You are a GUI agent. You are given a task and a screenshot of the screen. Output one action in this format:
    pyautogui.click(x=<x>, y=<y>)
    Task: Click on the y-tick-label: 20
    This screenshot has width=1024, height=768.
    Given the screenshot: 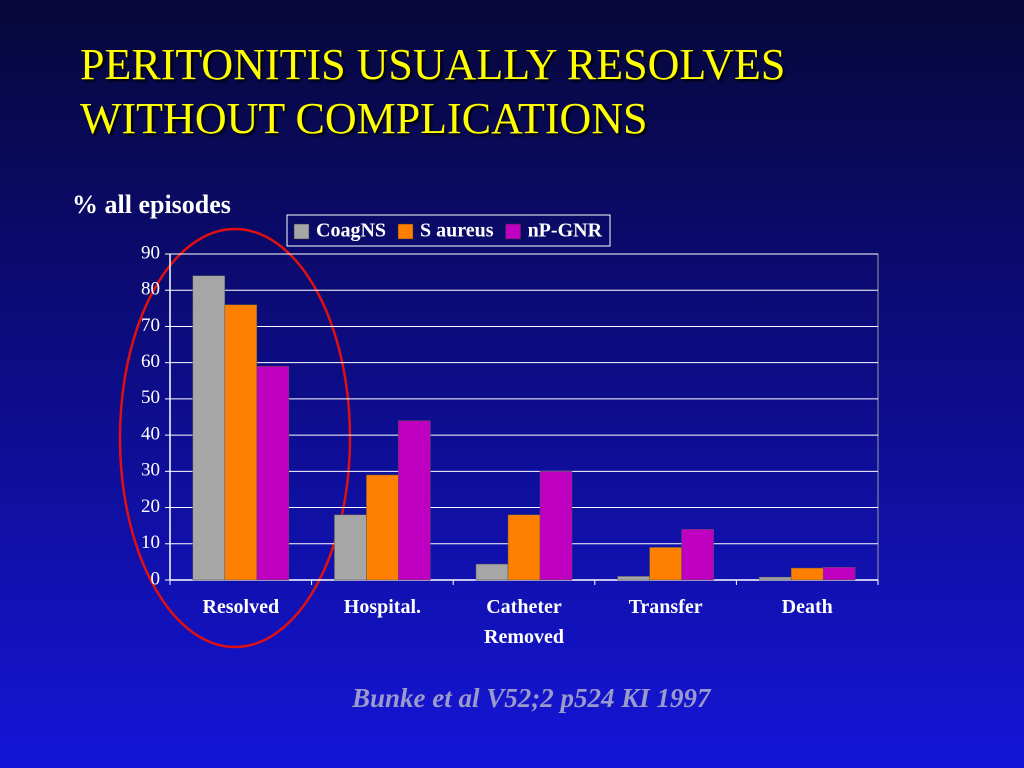 What is the action you would take?
    pyautogui.click(x=150, y=506)
    